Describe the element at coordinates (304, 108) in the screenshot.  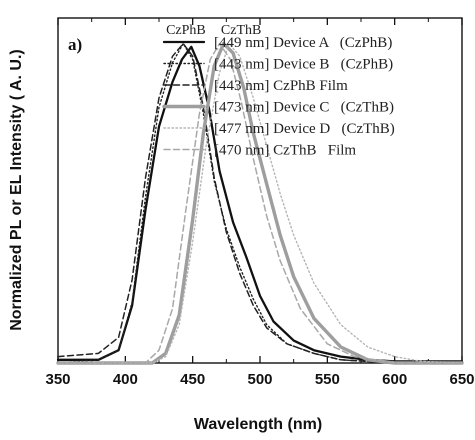
I see `legend-label-4: [473 nm] Device C (CzThB)` at that location.